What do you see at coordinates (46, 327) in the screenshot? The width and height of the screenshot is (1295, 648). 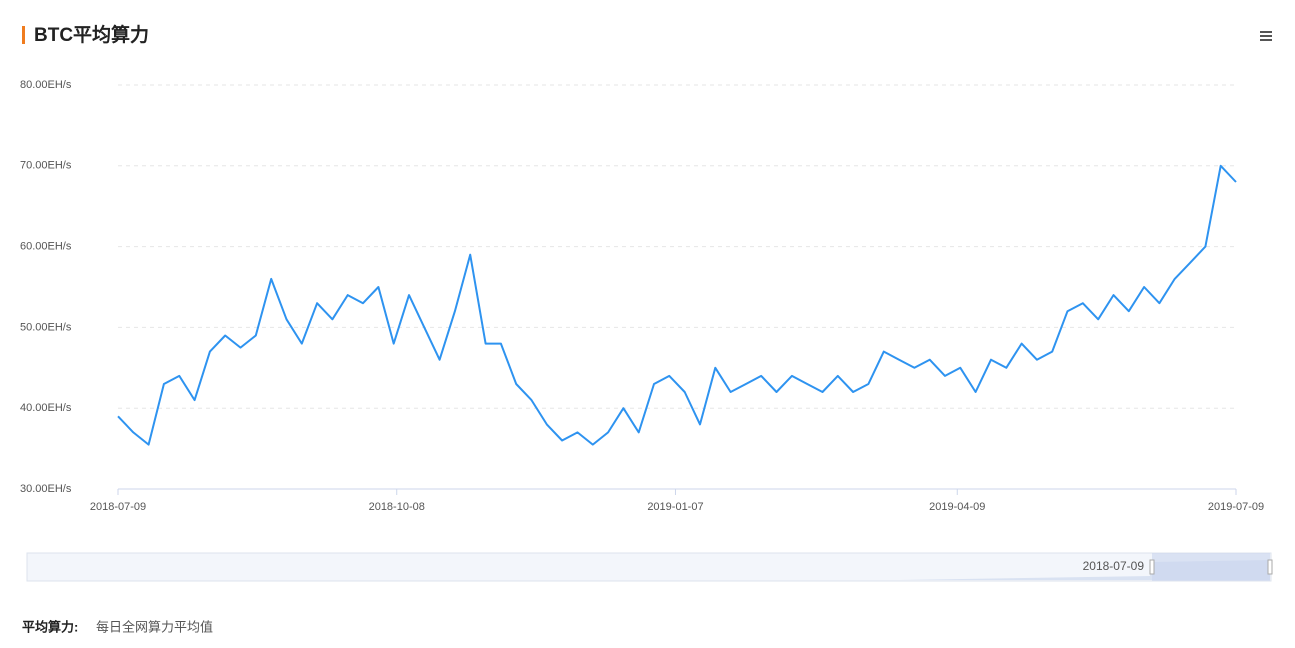 I see `y-tick-label: 50.00EH/s` at bounding box center [46, 327].